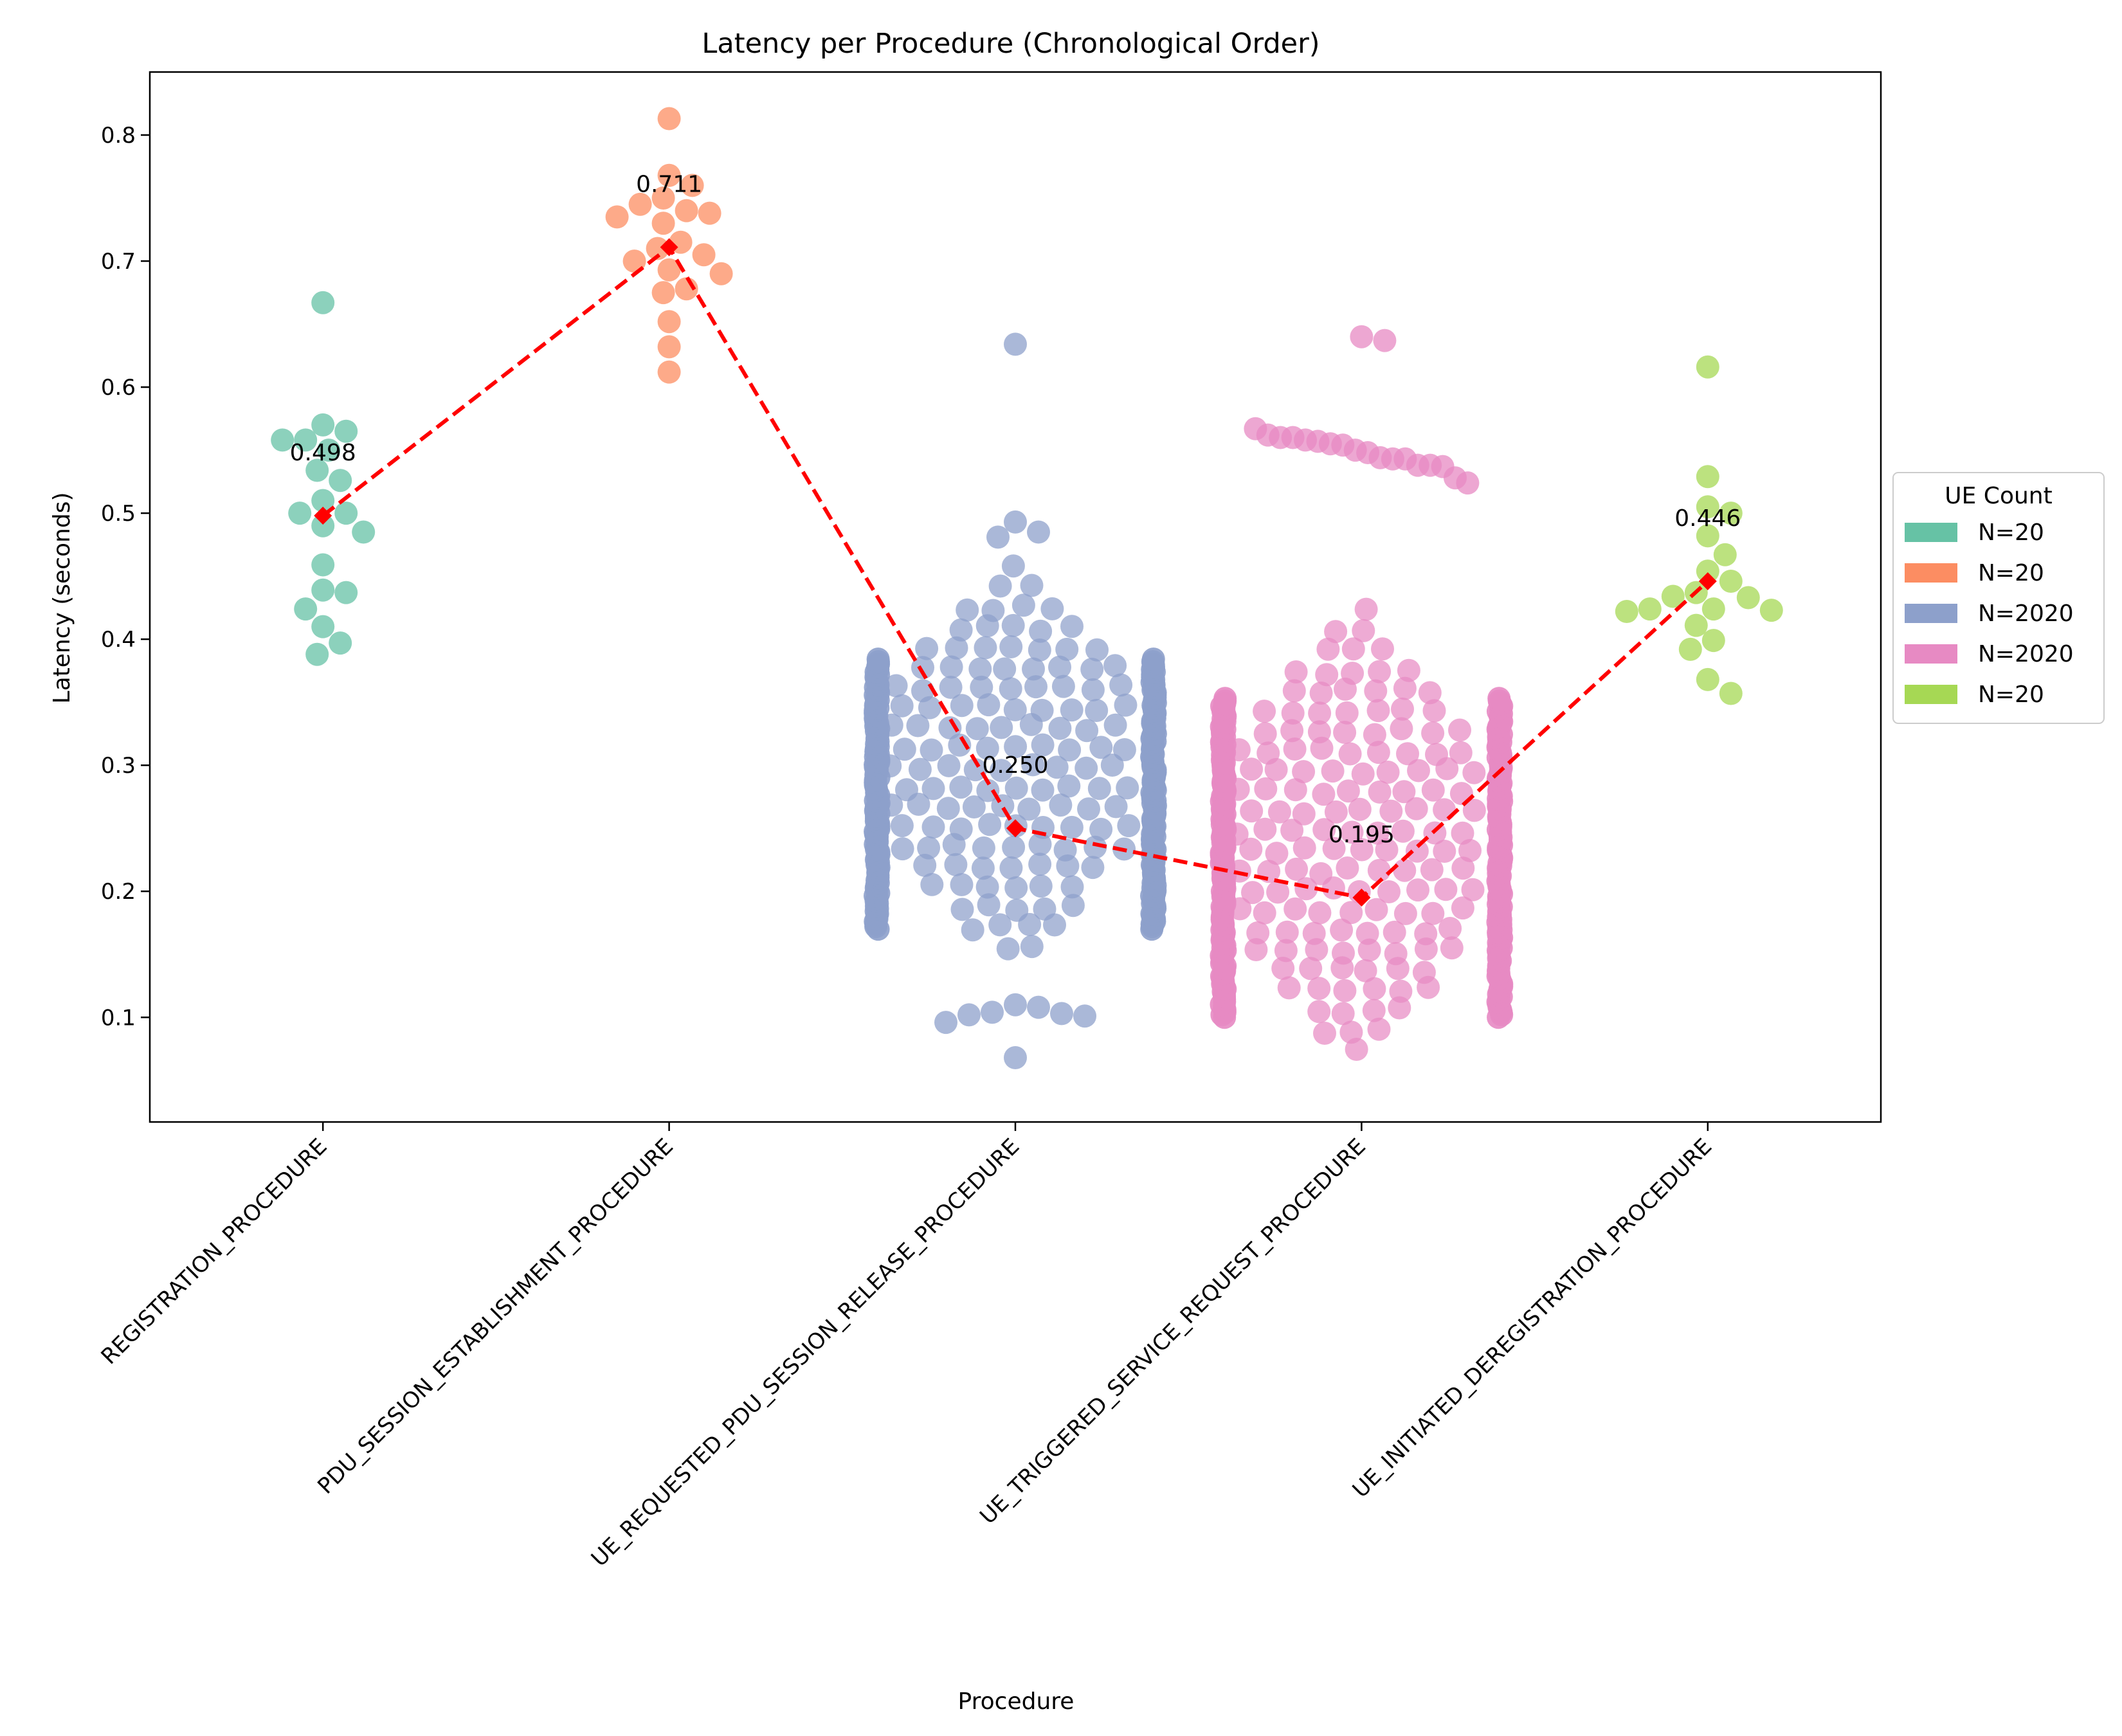 The width and height of the screenshot is (2122, 1736). I want to click on mean-label-3: 0.195, so click(1362, 835).